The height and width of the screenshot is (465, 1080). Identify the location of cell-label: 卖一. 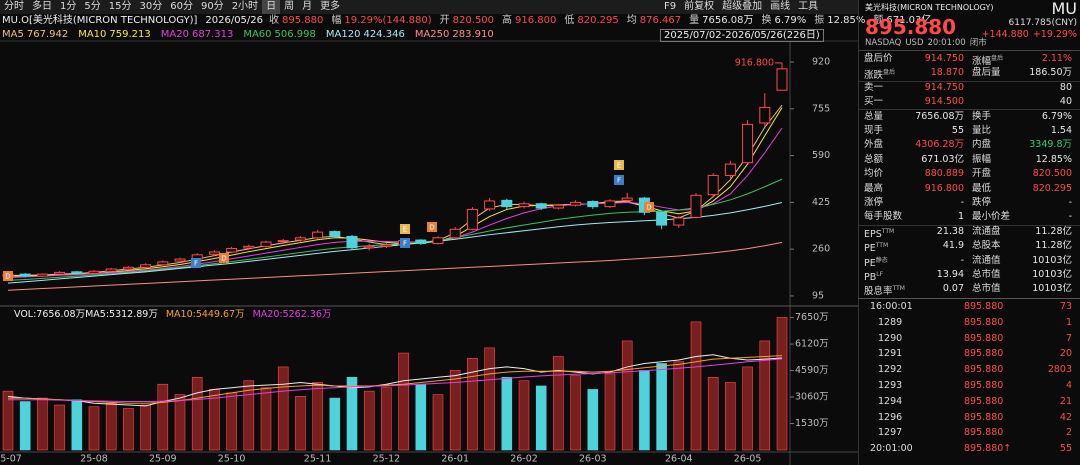
(874, 87).